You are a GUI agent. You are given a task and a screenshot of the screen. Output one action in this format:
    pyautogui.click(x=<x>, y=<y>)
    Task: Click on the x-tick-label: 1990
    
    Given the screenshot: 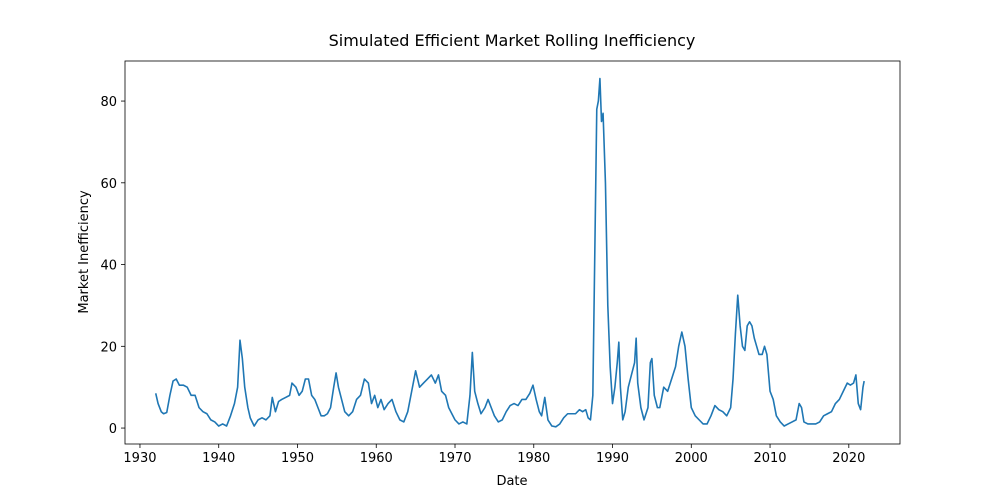 What is the action you would take?
    pyautogui.click(x=612, y=458)
    